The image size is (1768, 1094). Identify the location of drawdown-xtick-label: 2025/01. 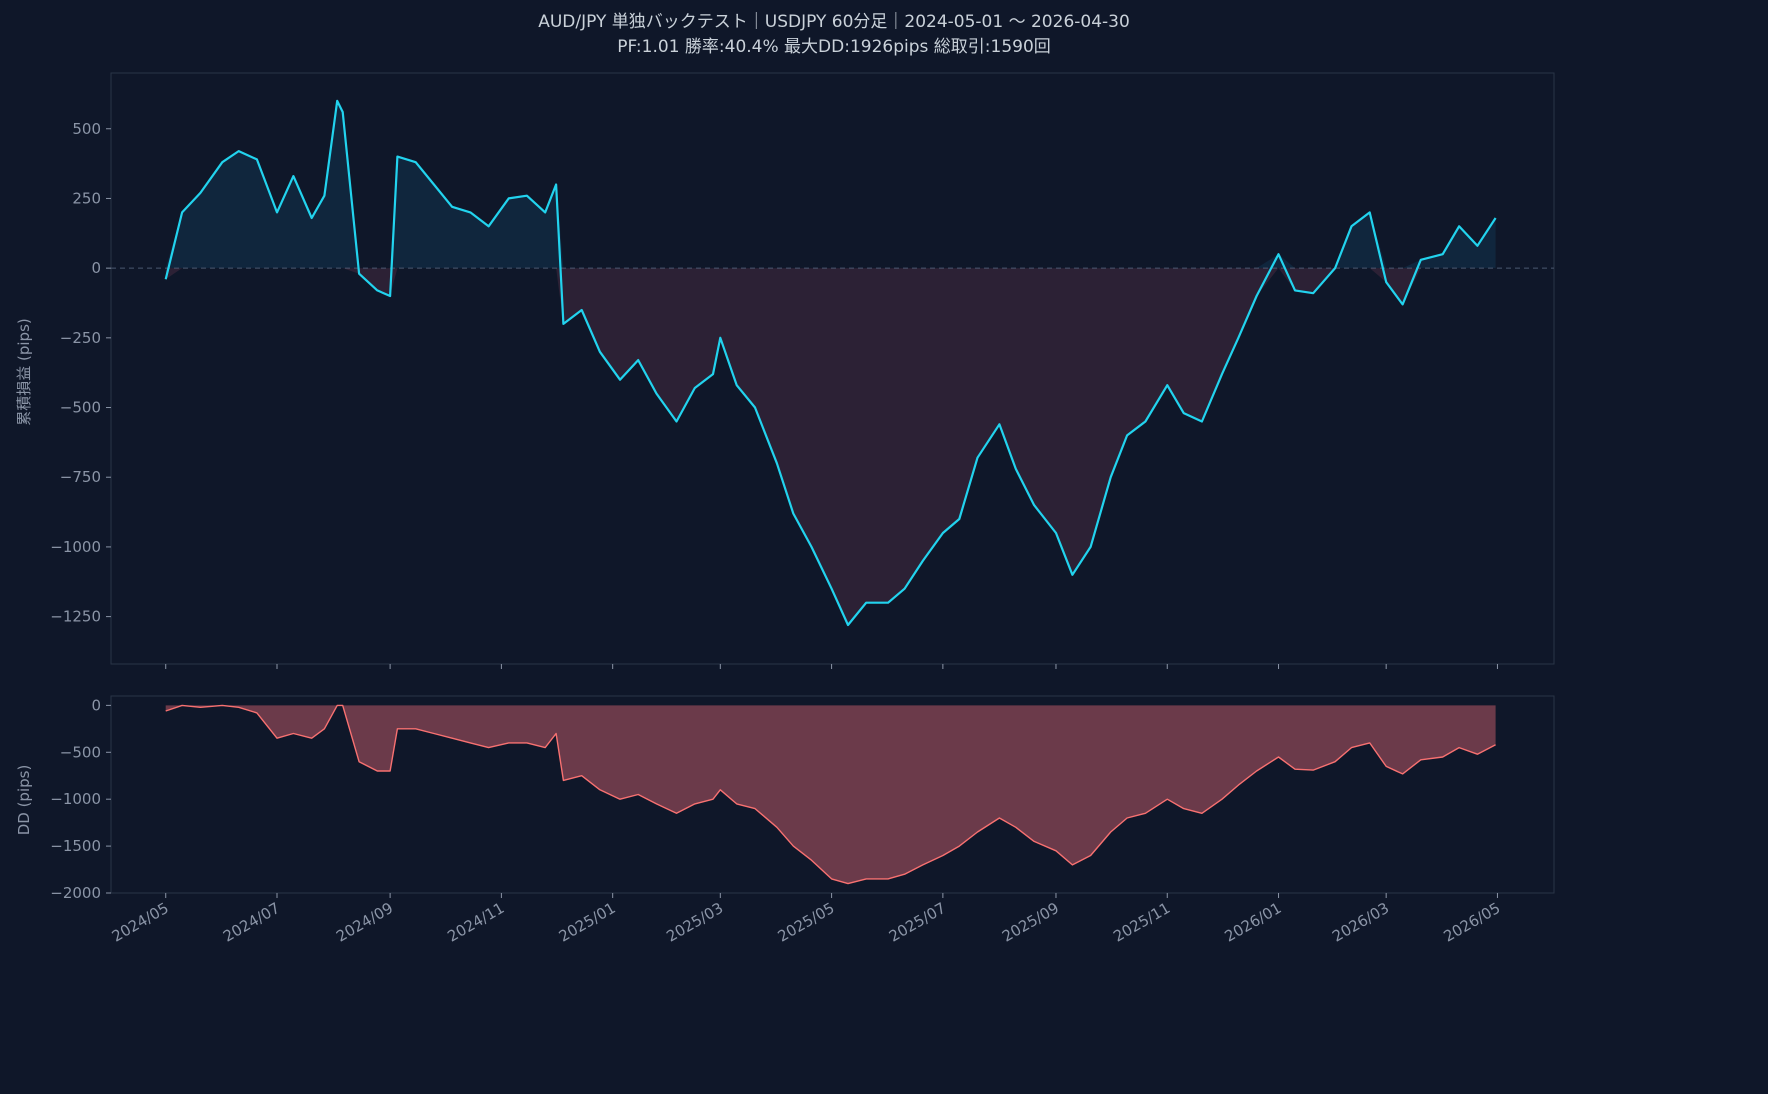
(587, 922).